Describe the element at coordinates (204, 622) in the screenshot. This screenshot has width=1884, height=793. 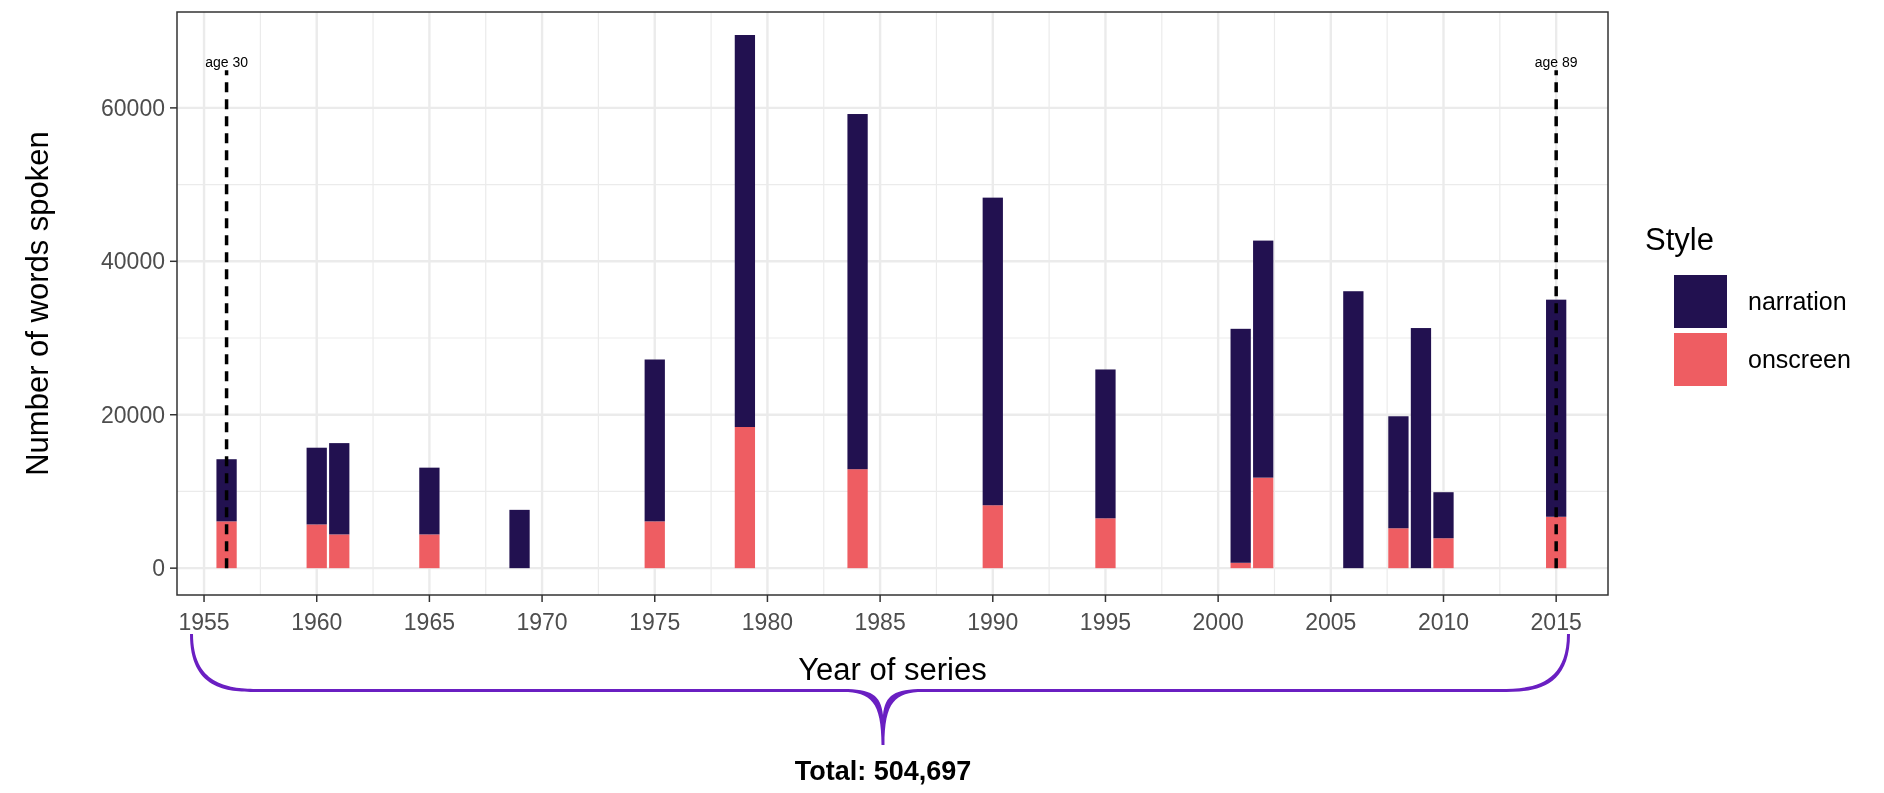
I see `x-tick-label: 1955` at that location.